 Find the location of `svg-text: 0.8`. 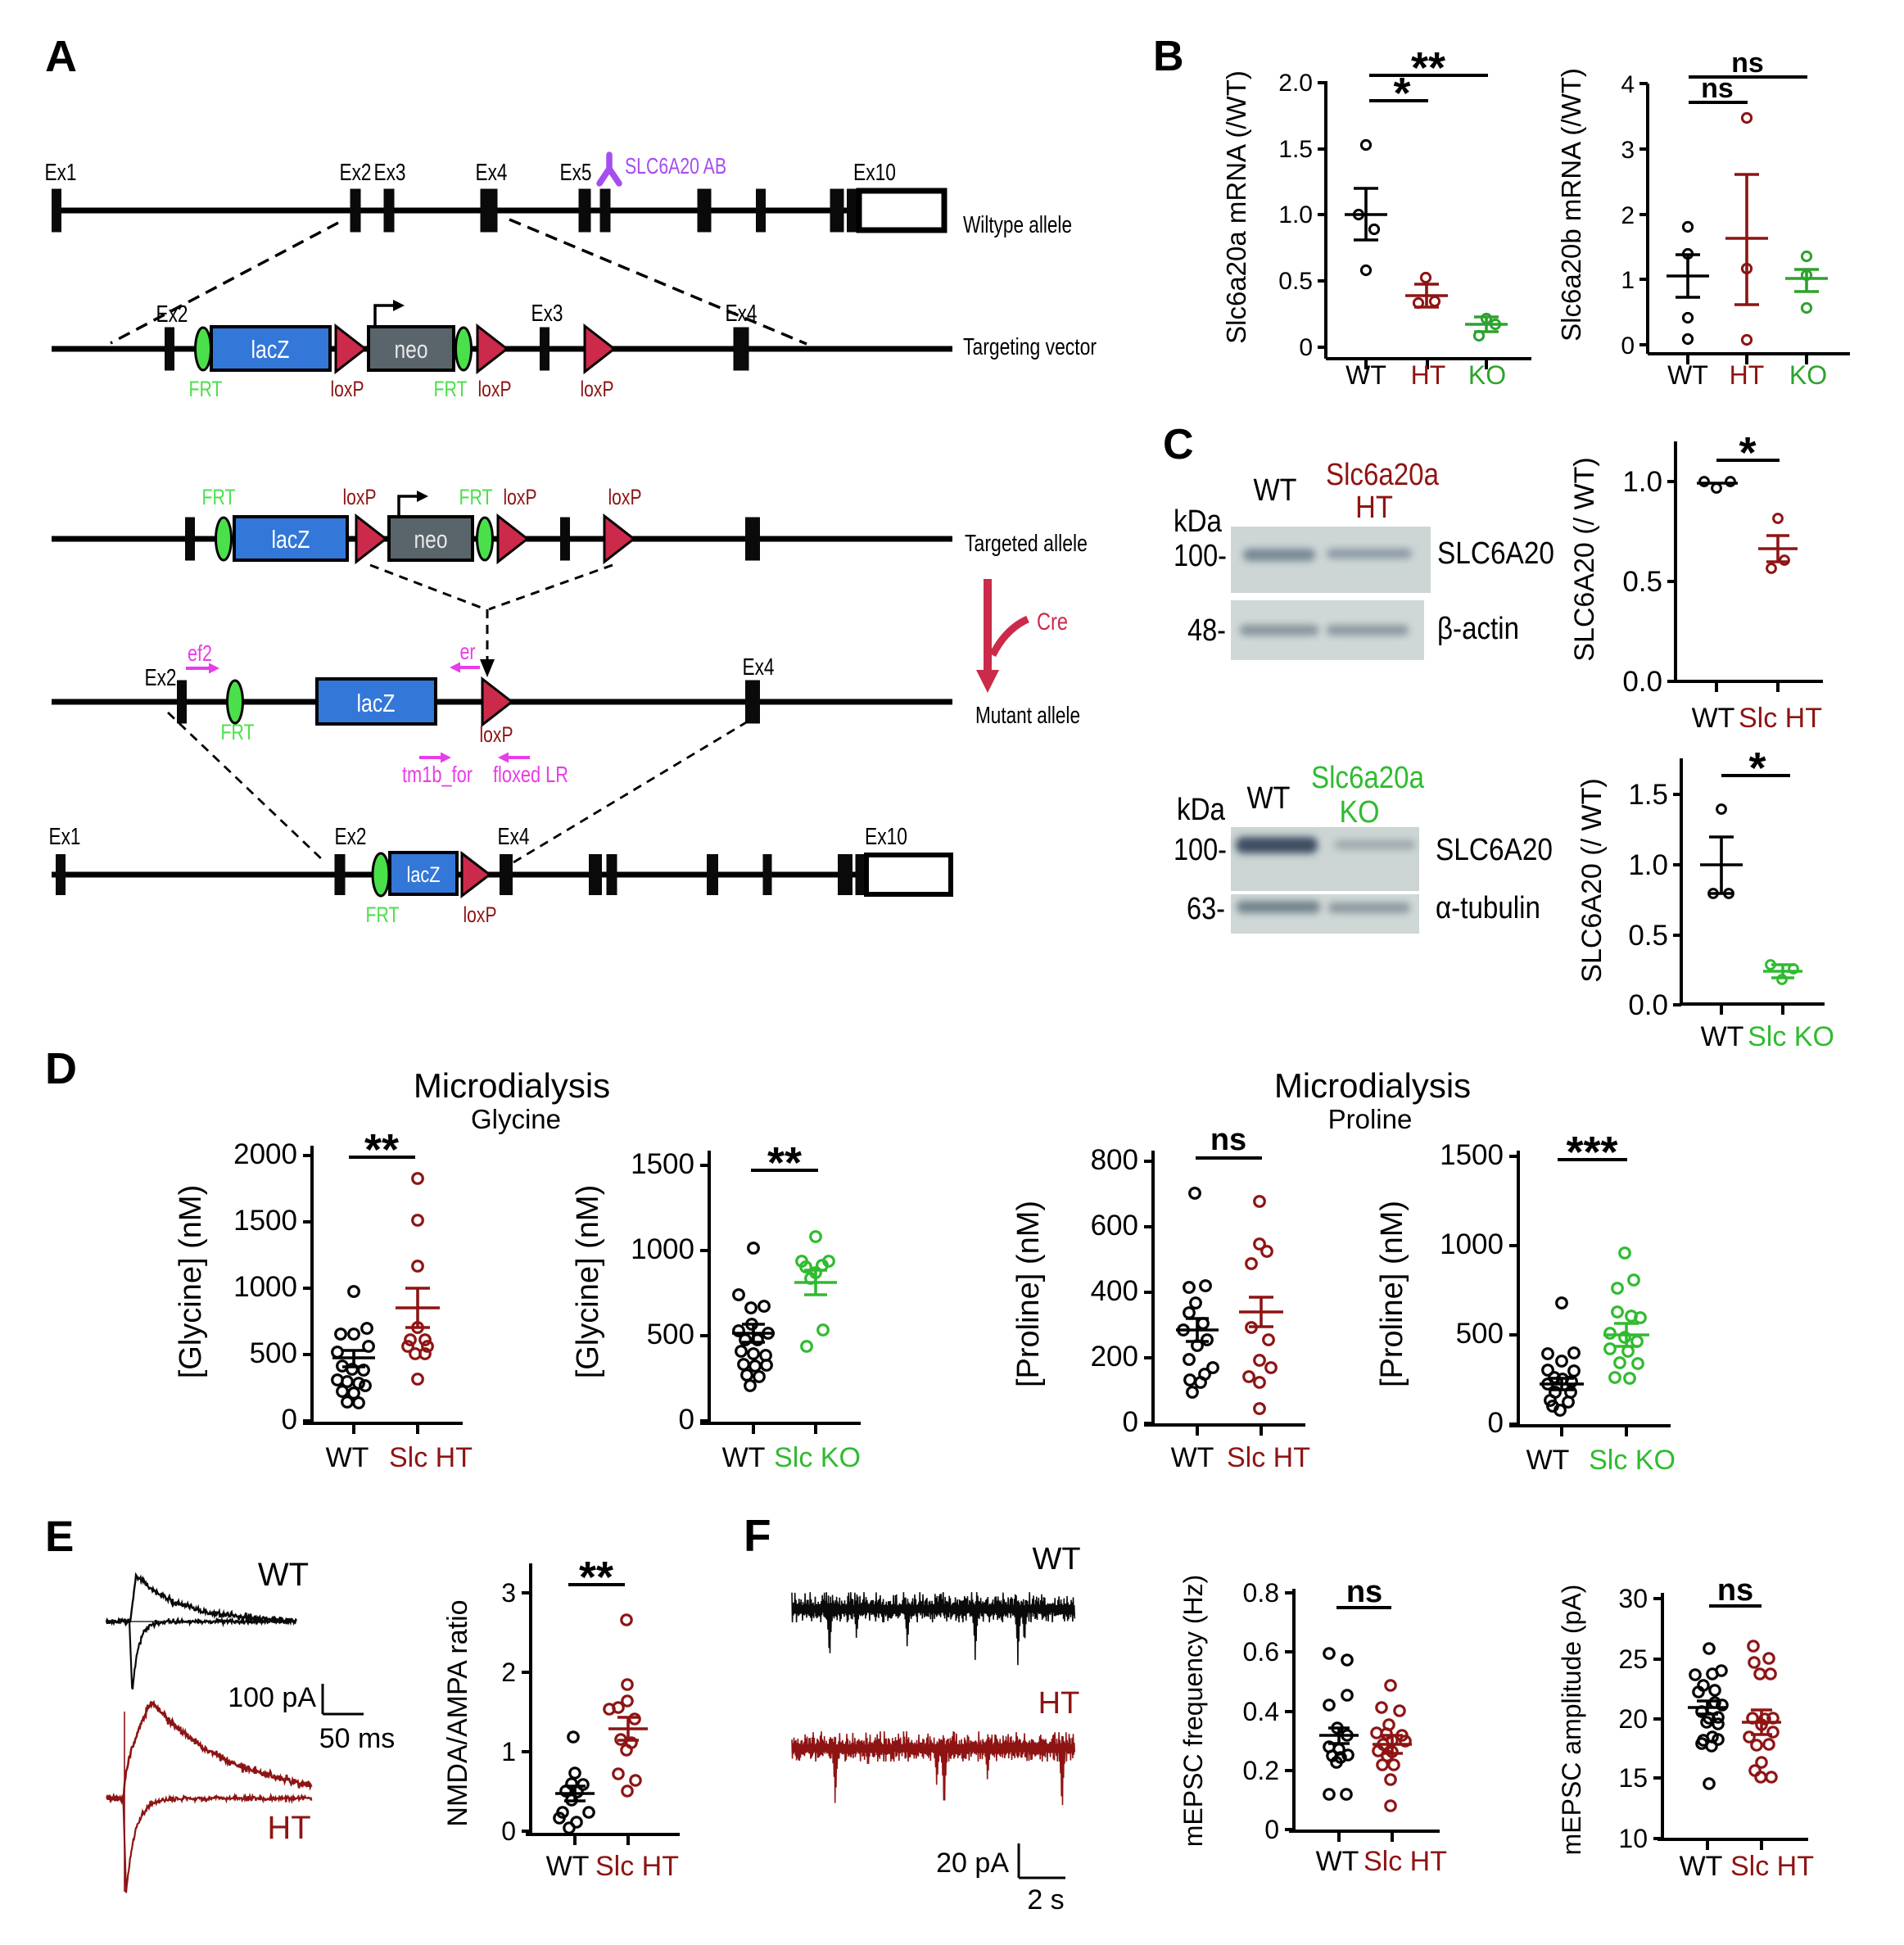

svg-text: 0.8 is located at coordinates (1261, 1593).